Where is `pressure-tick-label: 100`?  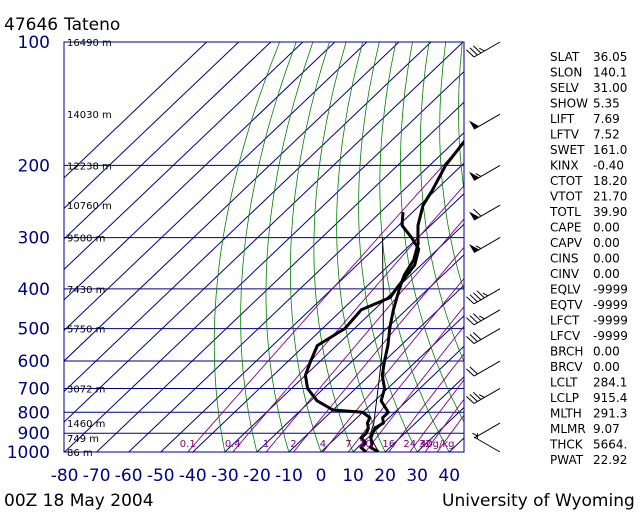
pressure-tick-label: 100 is located at coordinates (34, 43).